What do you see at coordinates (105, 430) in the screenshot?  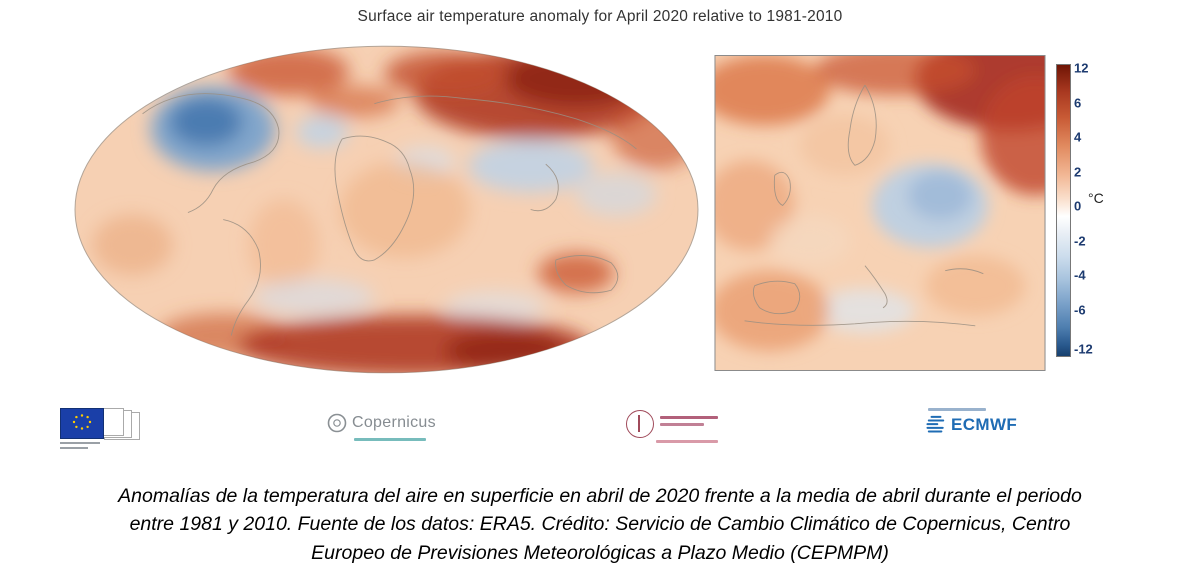 I see `eu-flag-logo` at bounding box center [105, 430].